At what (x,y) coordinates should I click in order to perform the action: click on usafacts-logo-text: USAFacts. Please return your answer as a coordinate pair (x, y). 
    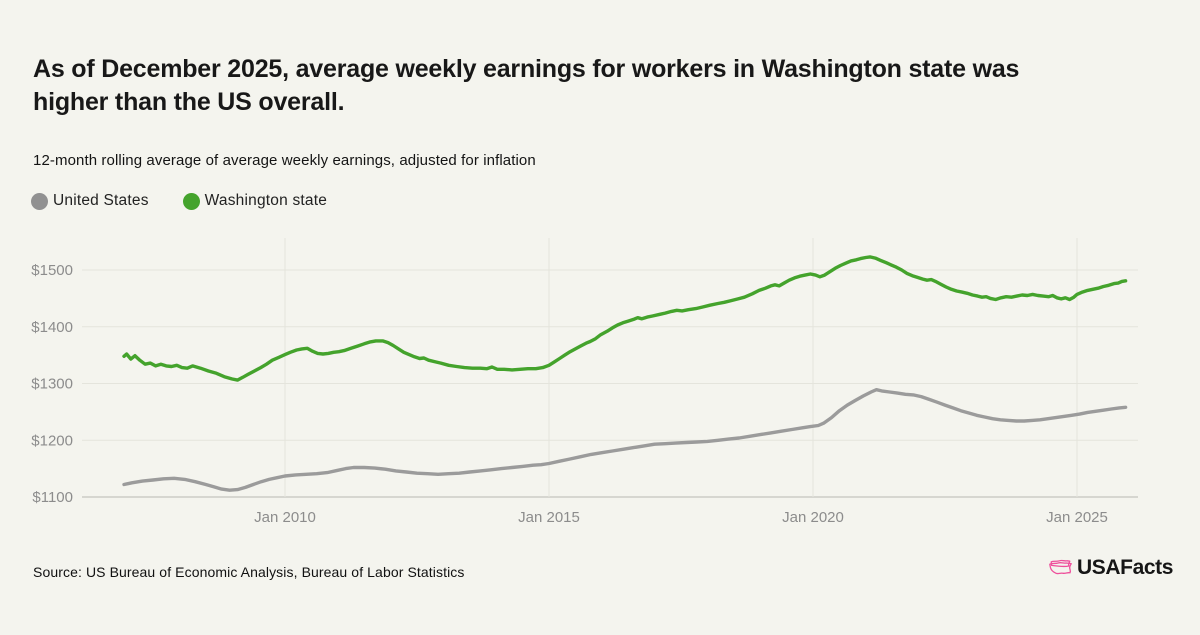
    Looking at the image, I should click on (1125, 567).